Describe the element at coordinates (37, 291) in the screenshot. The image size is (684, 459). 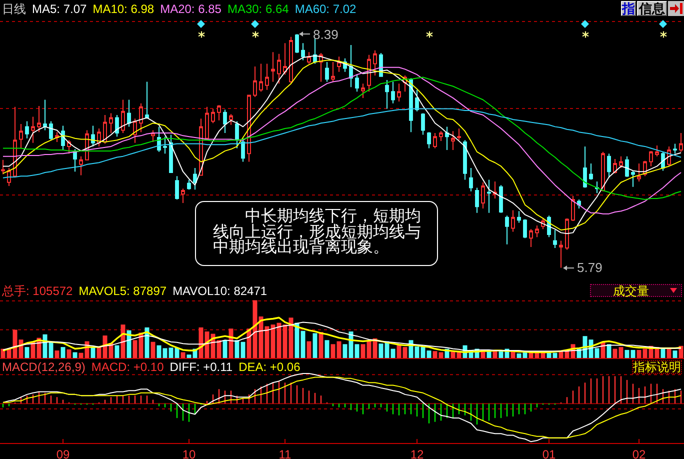
I see `text: 总手: 105572` at that location.